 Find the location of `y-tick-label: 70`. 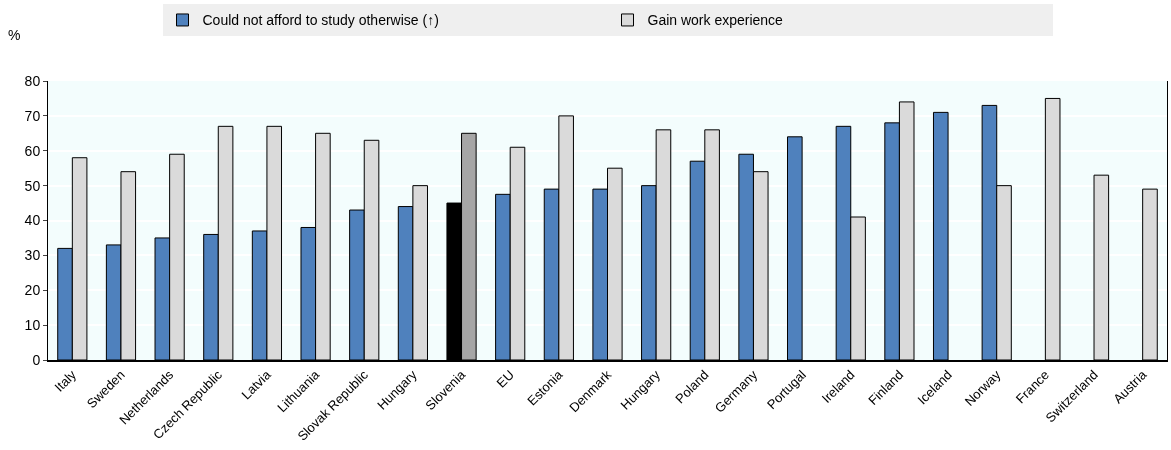

y-tick-label: 70 is located at coordinates (32, 115).